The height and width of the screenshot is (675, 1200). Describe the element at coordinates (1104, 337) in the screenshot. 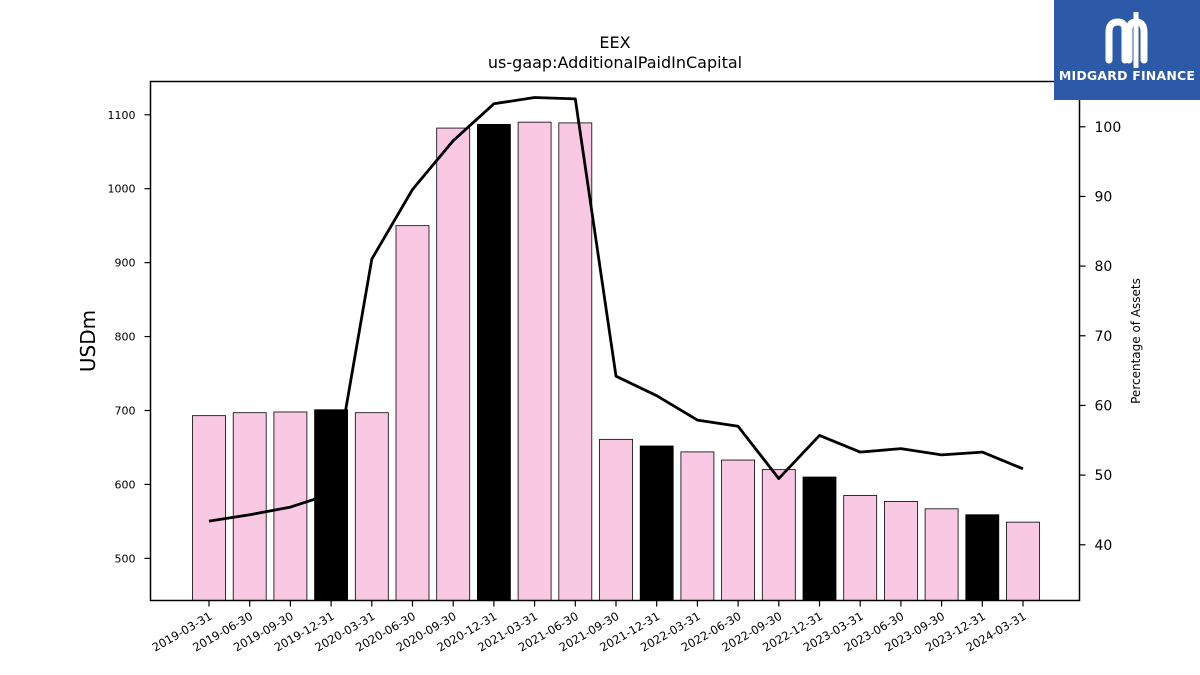

I see `y2-tick-label: 70` at that location.